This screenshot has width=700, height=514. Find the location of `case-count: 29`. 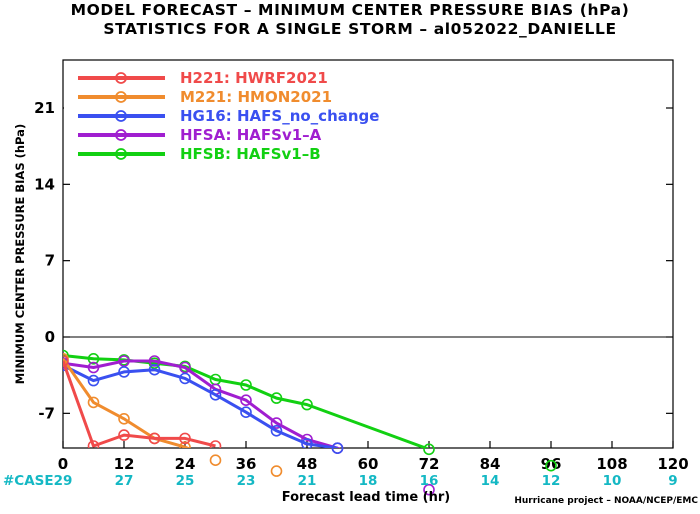

case-count: 29 is located at coordinates (63, 481).